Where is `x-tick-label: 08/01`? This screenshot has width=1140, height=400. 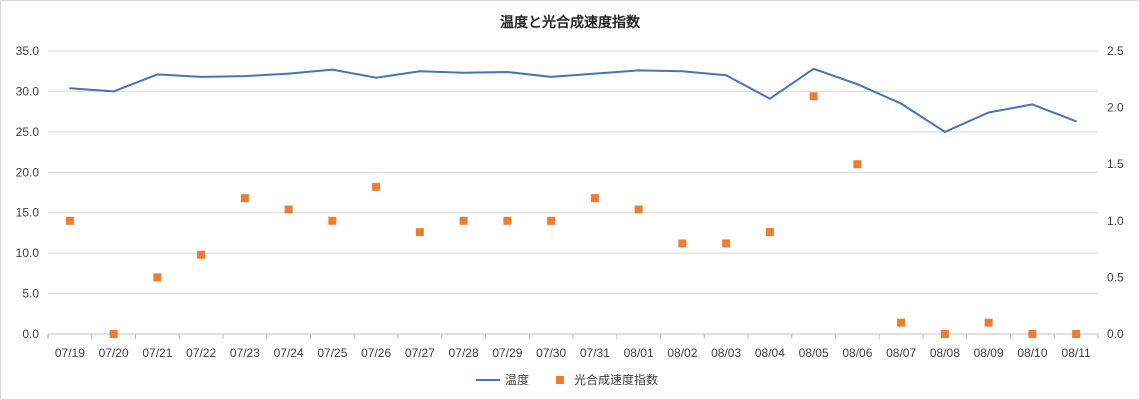 x-tick-label: 08/01 is located at coordinates (639, 353).